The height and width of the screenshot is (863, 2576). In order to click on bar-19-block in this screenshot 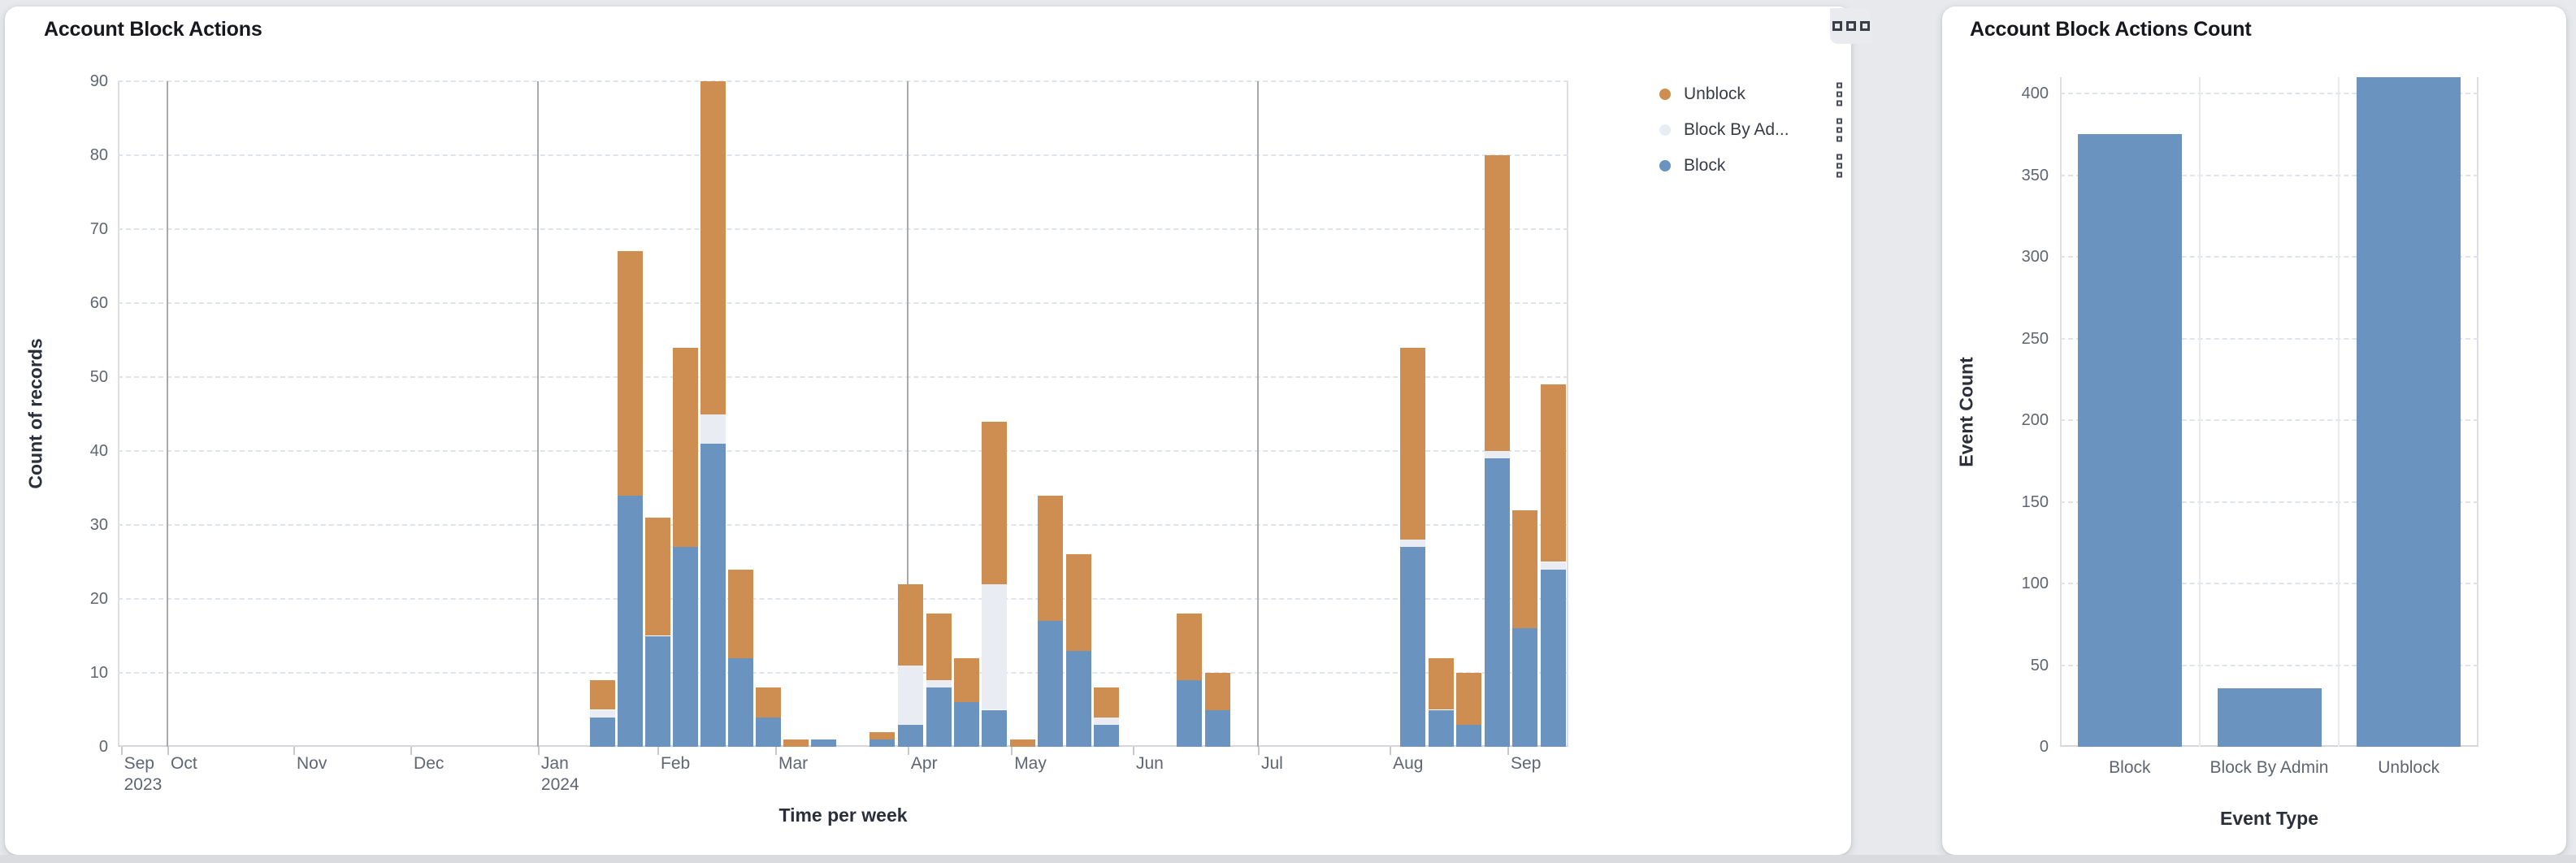, I will do `click(1218, 728)`.